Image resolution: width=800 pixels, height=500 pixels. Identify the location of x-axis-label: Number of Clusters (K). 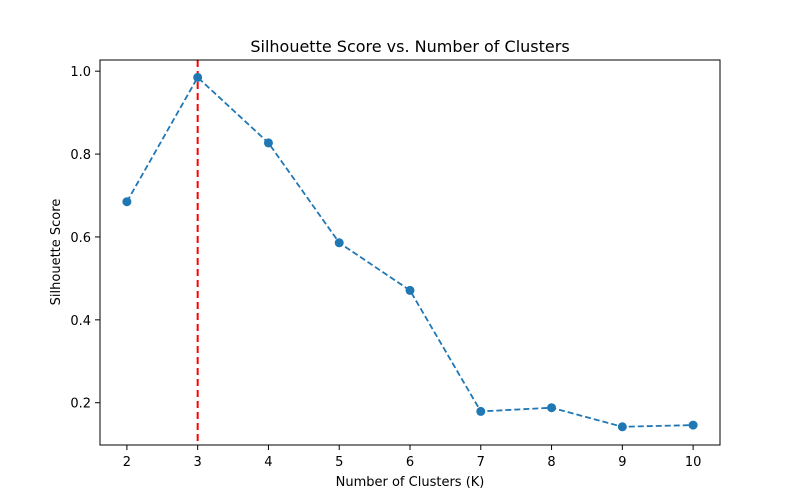
(410, 482).